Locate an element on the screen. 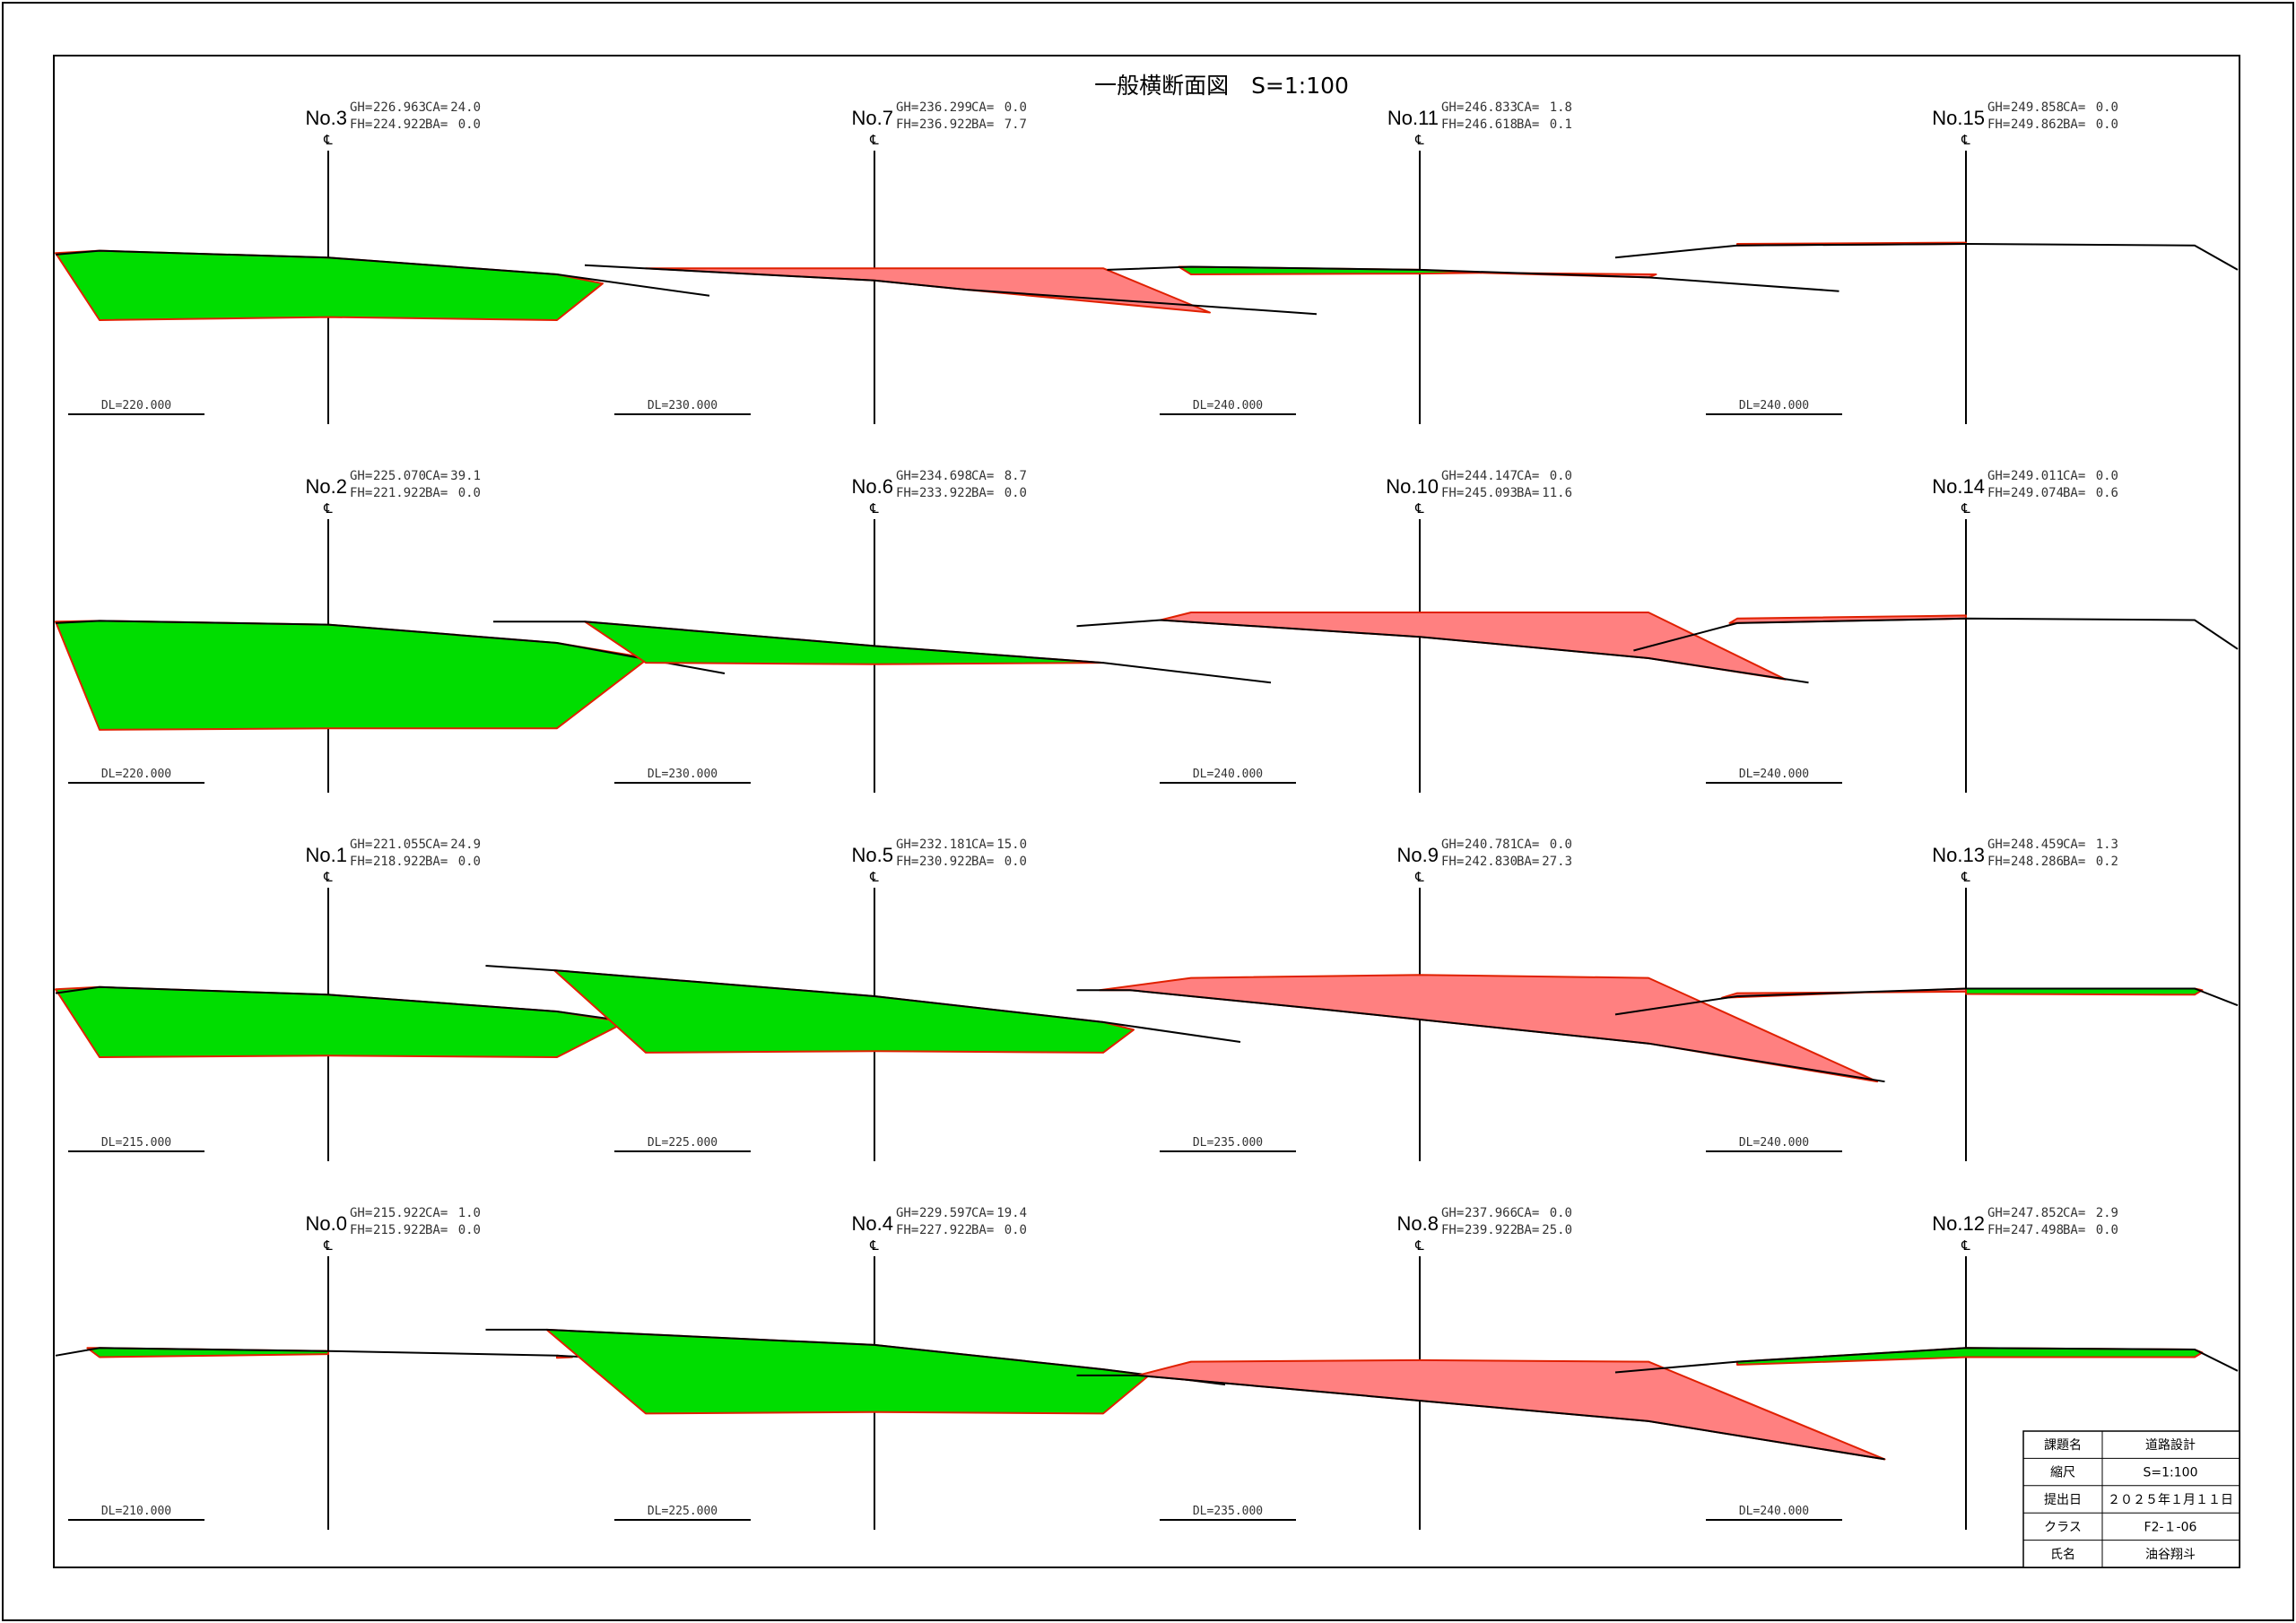 Image resolution: width=2296 pixels, height=1623 pixels. ba-value: 0.1 is located at coordinates (1561, 124).